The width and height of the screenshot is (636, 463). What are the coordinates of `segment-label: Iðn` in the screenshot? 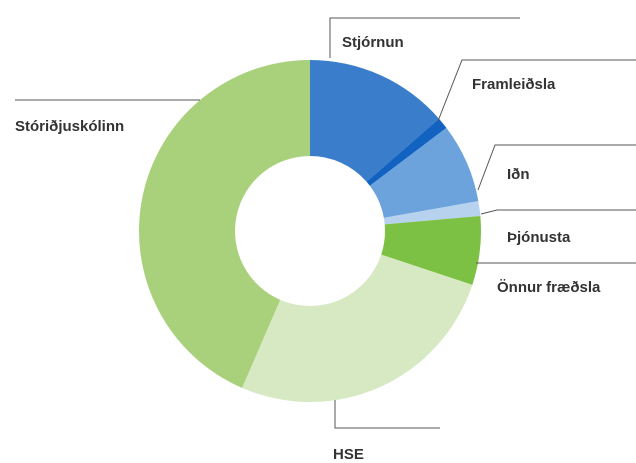 It's located at (518, 174).